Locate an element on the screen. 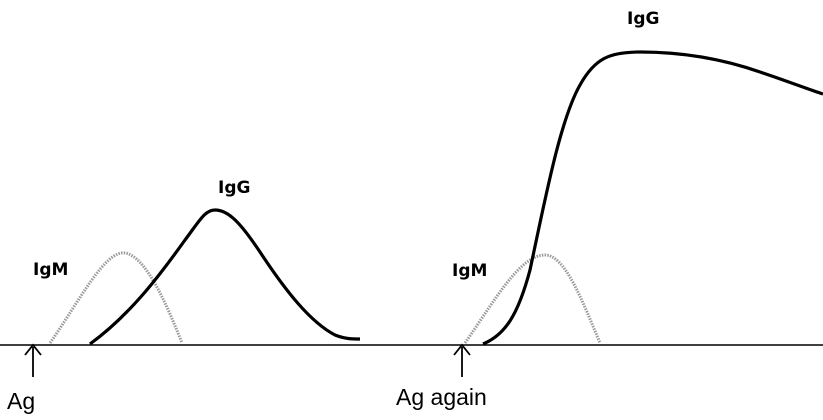 This screenshot has width=823, height=420. igm-primary-label: IgM is located at coordinates (50, 270).